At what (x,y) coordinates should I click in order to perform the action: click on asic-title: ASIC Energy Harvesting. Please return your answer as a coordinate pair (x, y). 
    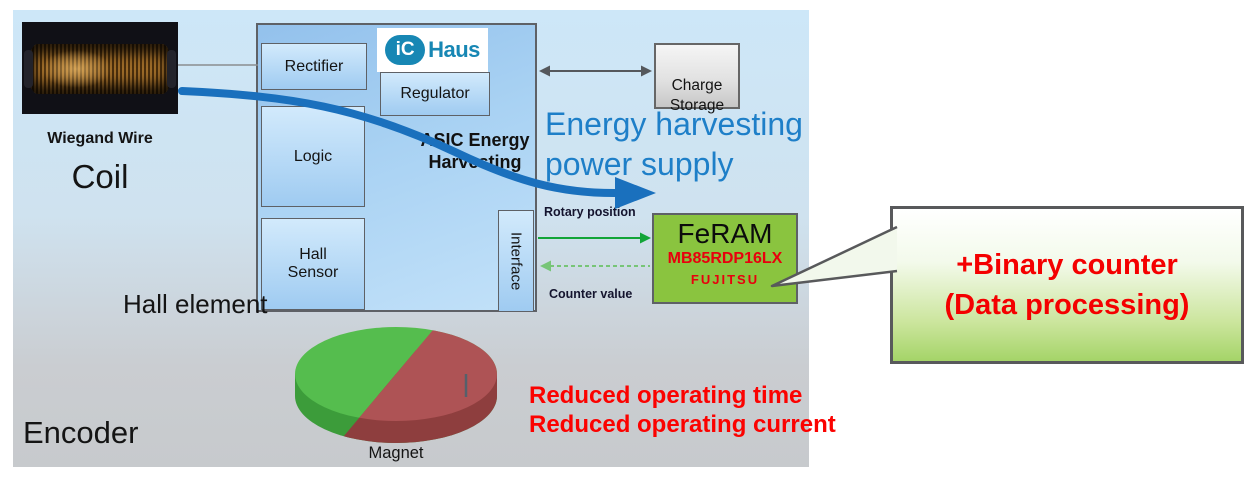
    Looking at the image, I should click on (475, 151).